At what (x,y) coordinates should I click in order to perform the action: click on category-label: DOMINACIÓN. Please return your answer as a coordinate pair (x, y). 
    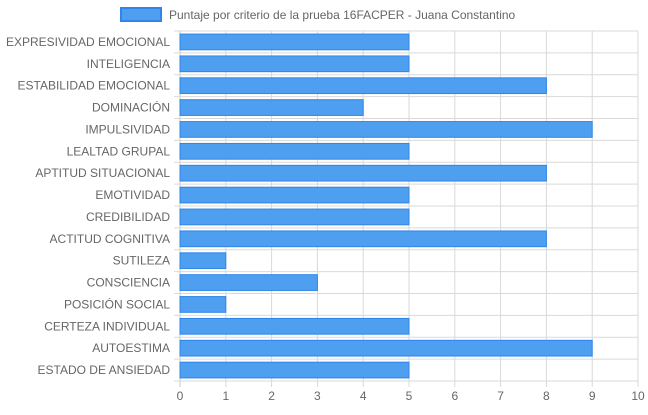
    Looking at the image, I should click on (131, 107).